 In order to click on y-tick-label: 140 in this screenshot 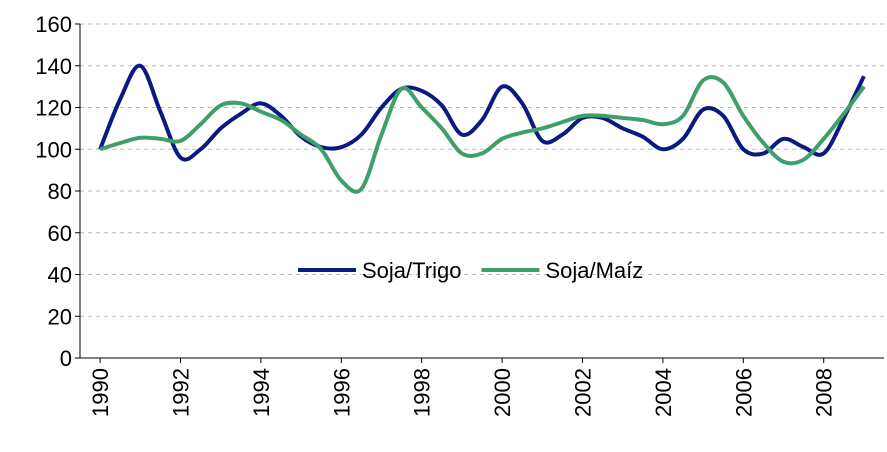, I will do `click(53, 66)`.